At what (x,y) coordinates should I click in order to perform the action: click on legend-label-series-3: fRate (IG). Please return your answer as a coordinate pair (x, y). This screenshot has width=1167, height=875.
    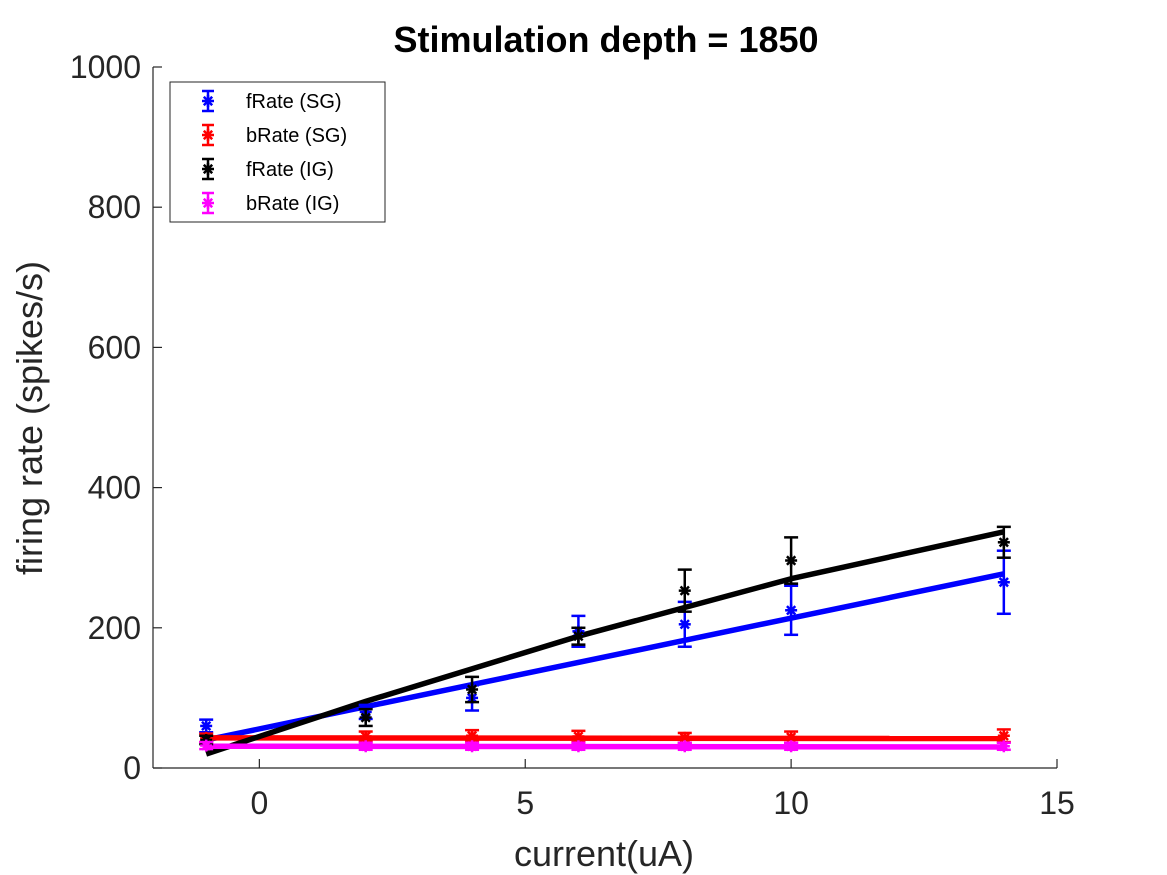
    Looking at the image, I should click on (290, 170).